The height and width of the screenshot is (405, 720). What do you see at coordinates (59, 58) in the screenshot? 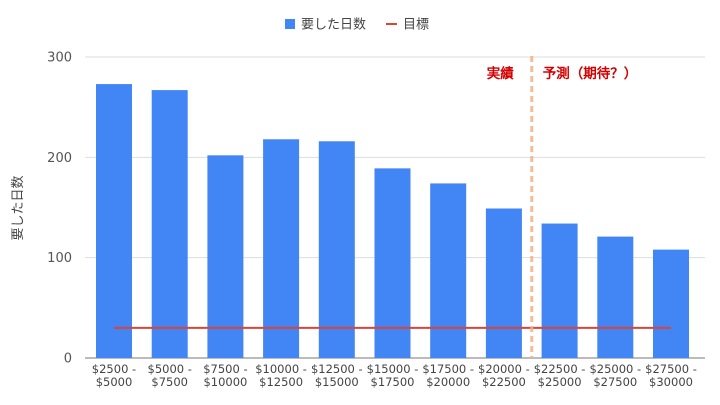
I see `y-tick-label: 300` at bounding box center [59, 58].